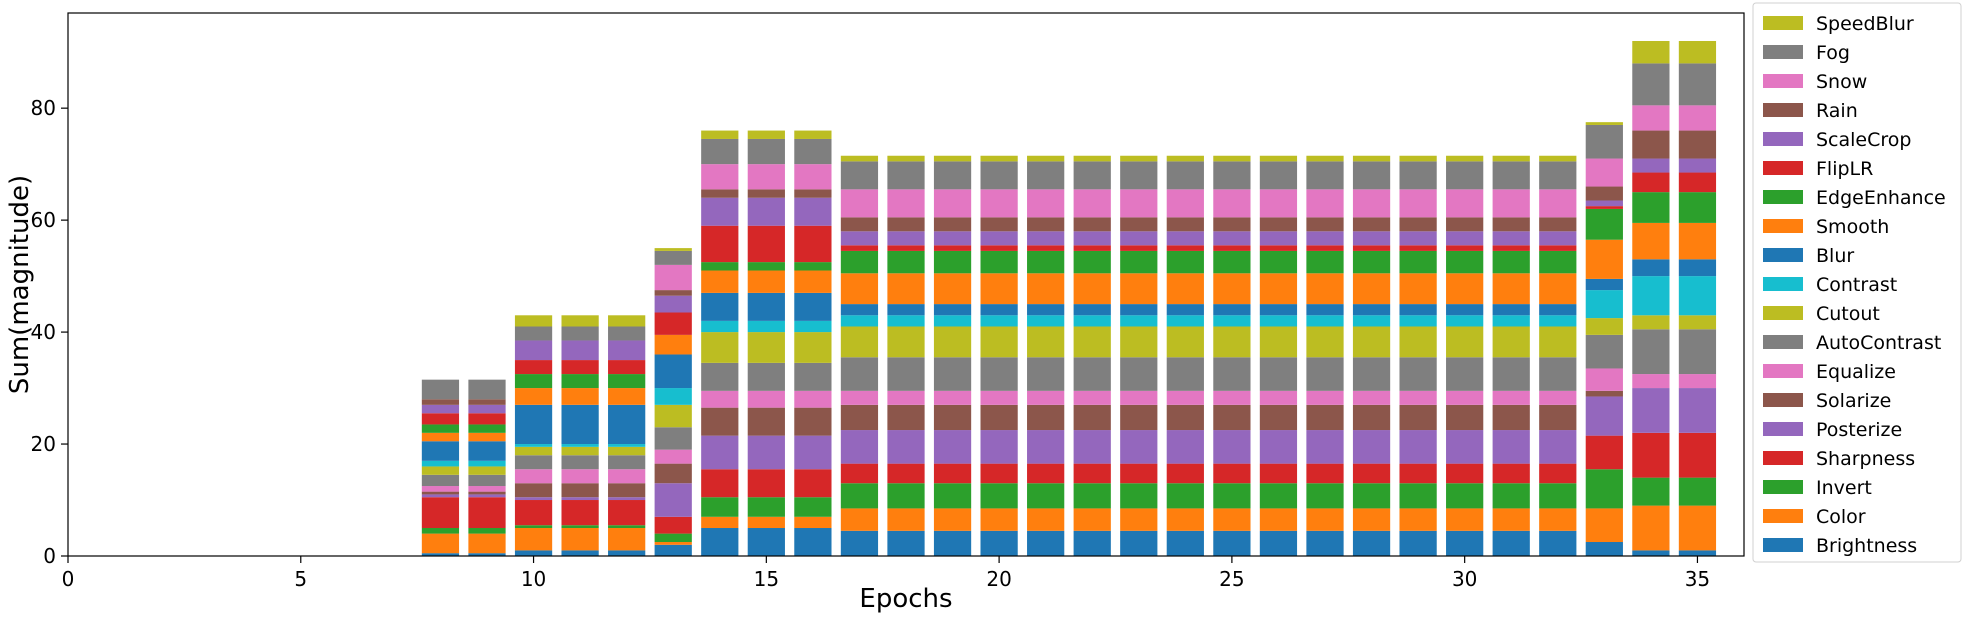 The width and height of the screenshot is (1968, 618). What do you see at coordinates (533, 579) in the screenshot?
I see `x-tick-label: 10` at bounding box center [533, 579].